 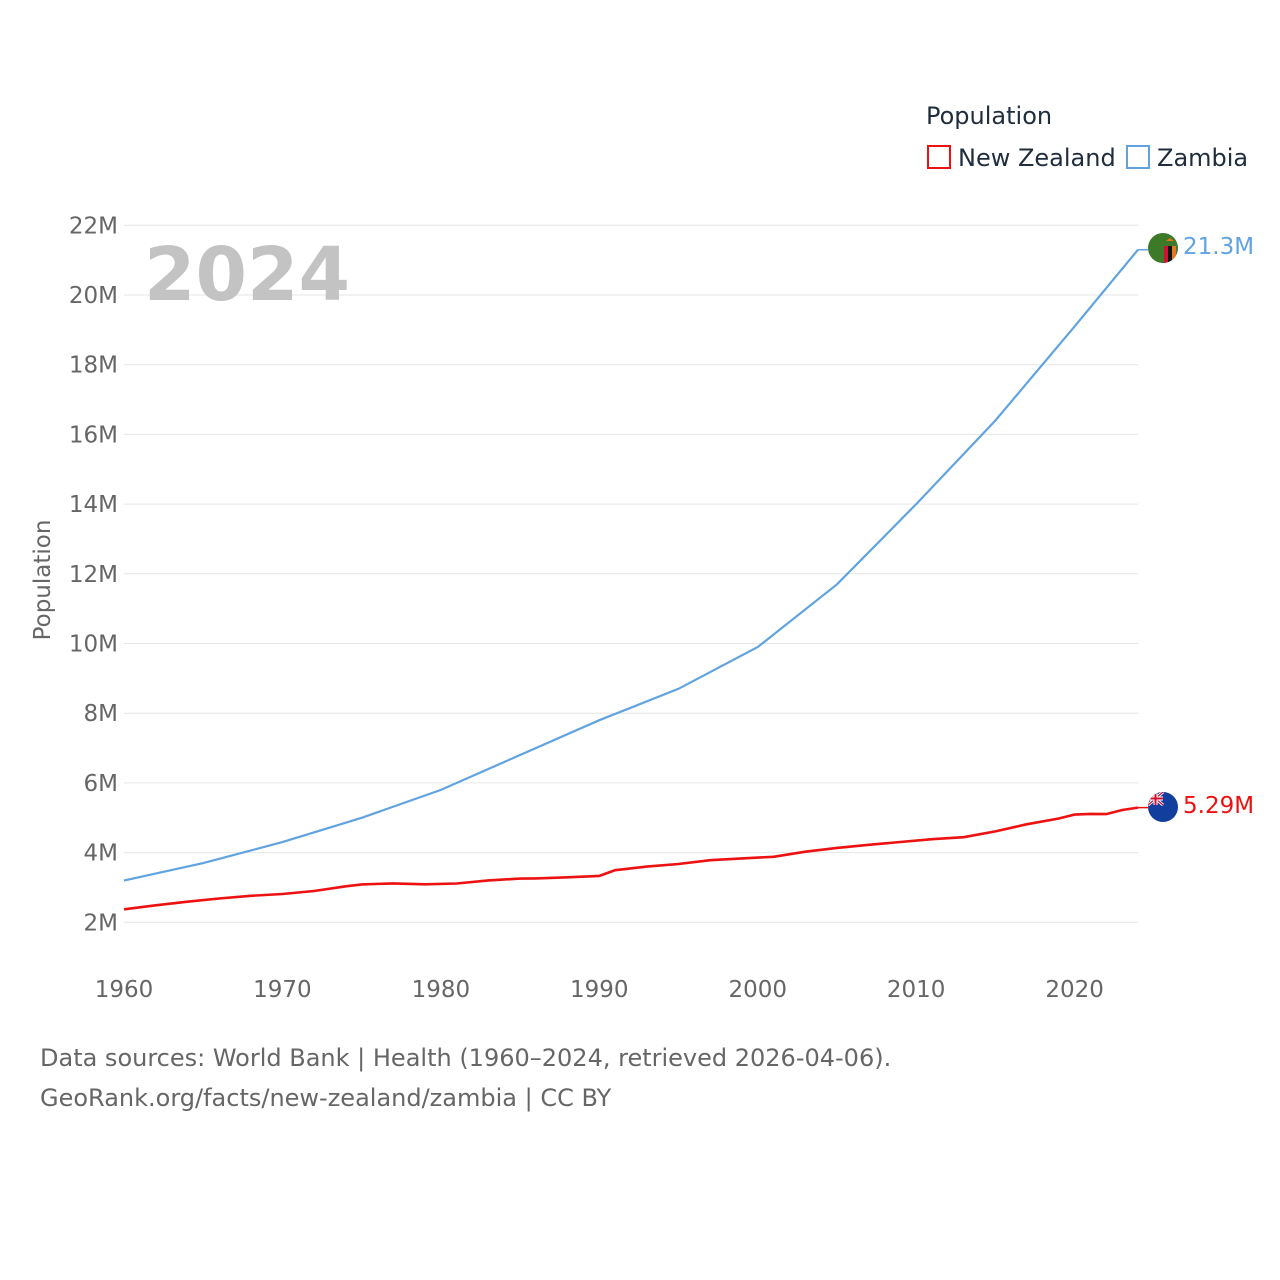 I want to click on legend-label-zambia: Zambia, so click(x=1202, y=158).